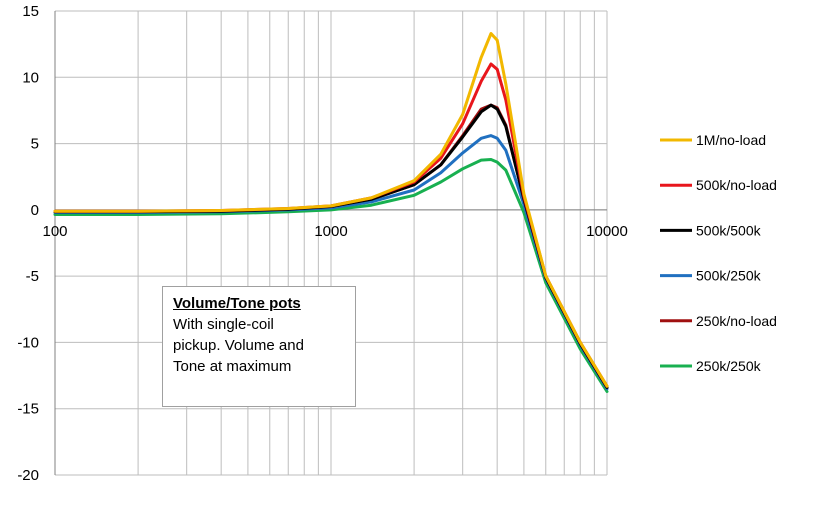  What do you see at coordinates (607, 231) in the screenshot?
I see `x-tick-label: 10000` at bounding box center [607, 231].